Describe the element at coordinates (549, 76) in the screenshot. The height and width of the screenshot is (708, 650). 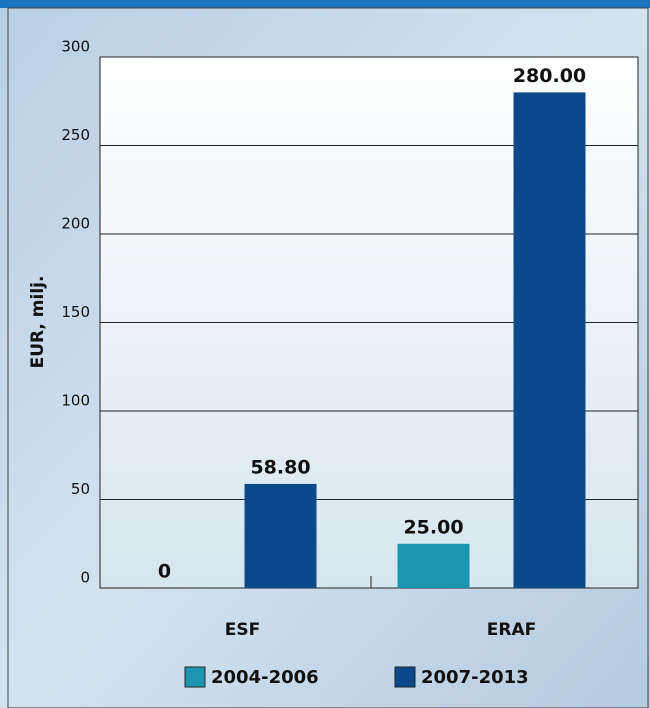
I see `value-label: 280.00` at that location.